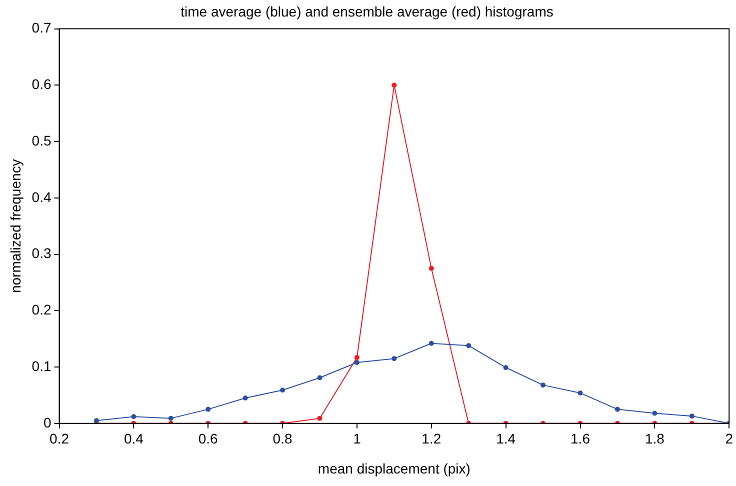 Image resolution: width=736 pixels, height=486 pixels. Describe the element at coordinates (282, 438) in the screenshot. I see `x-tick-label: 0.8` at that location.